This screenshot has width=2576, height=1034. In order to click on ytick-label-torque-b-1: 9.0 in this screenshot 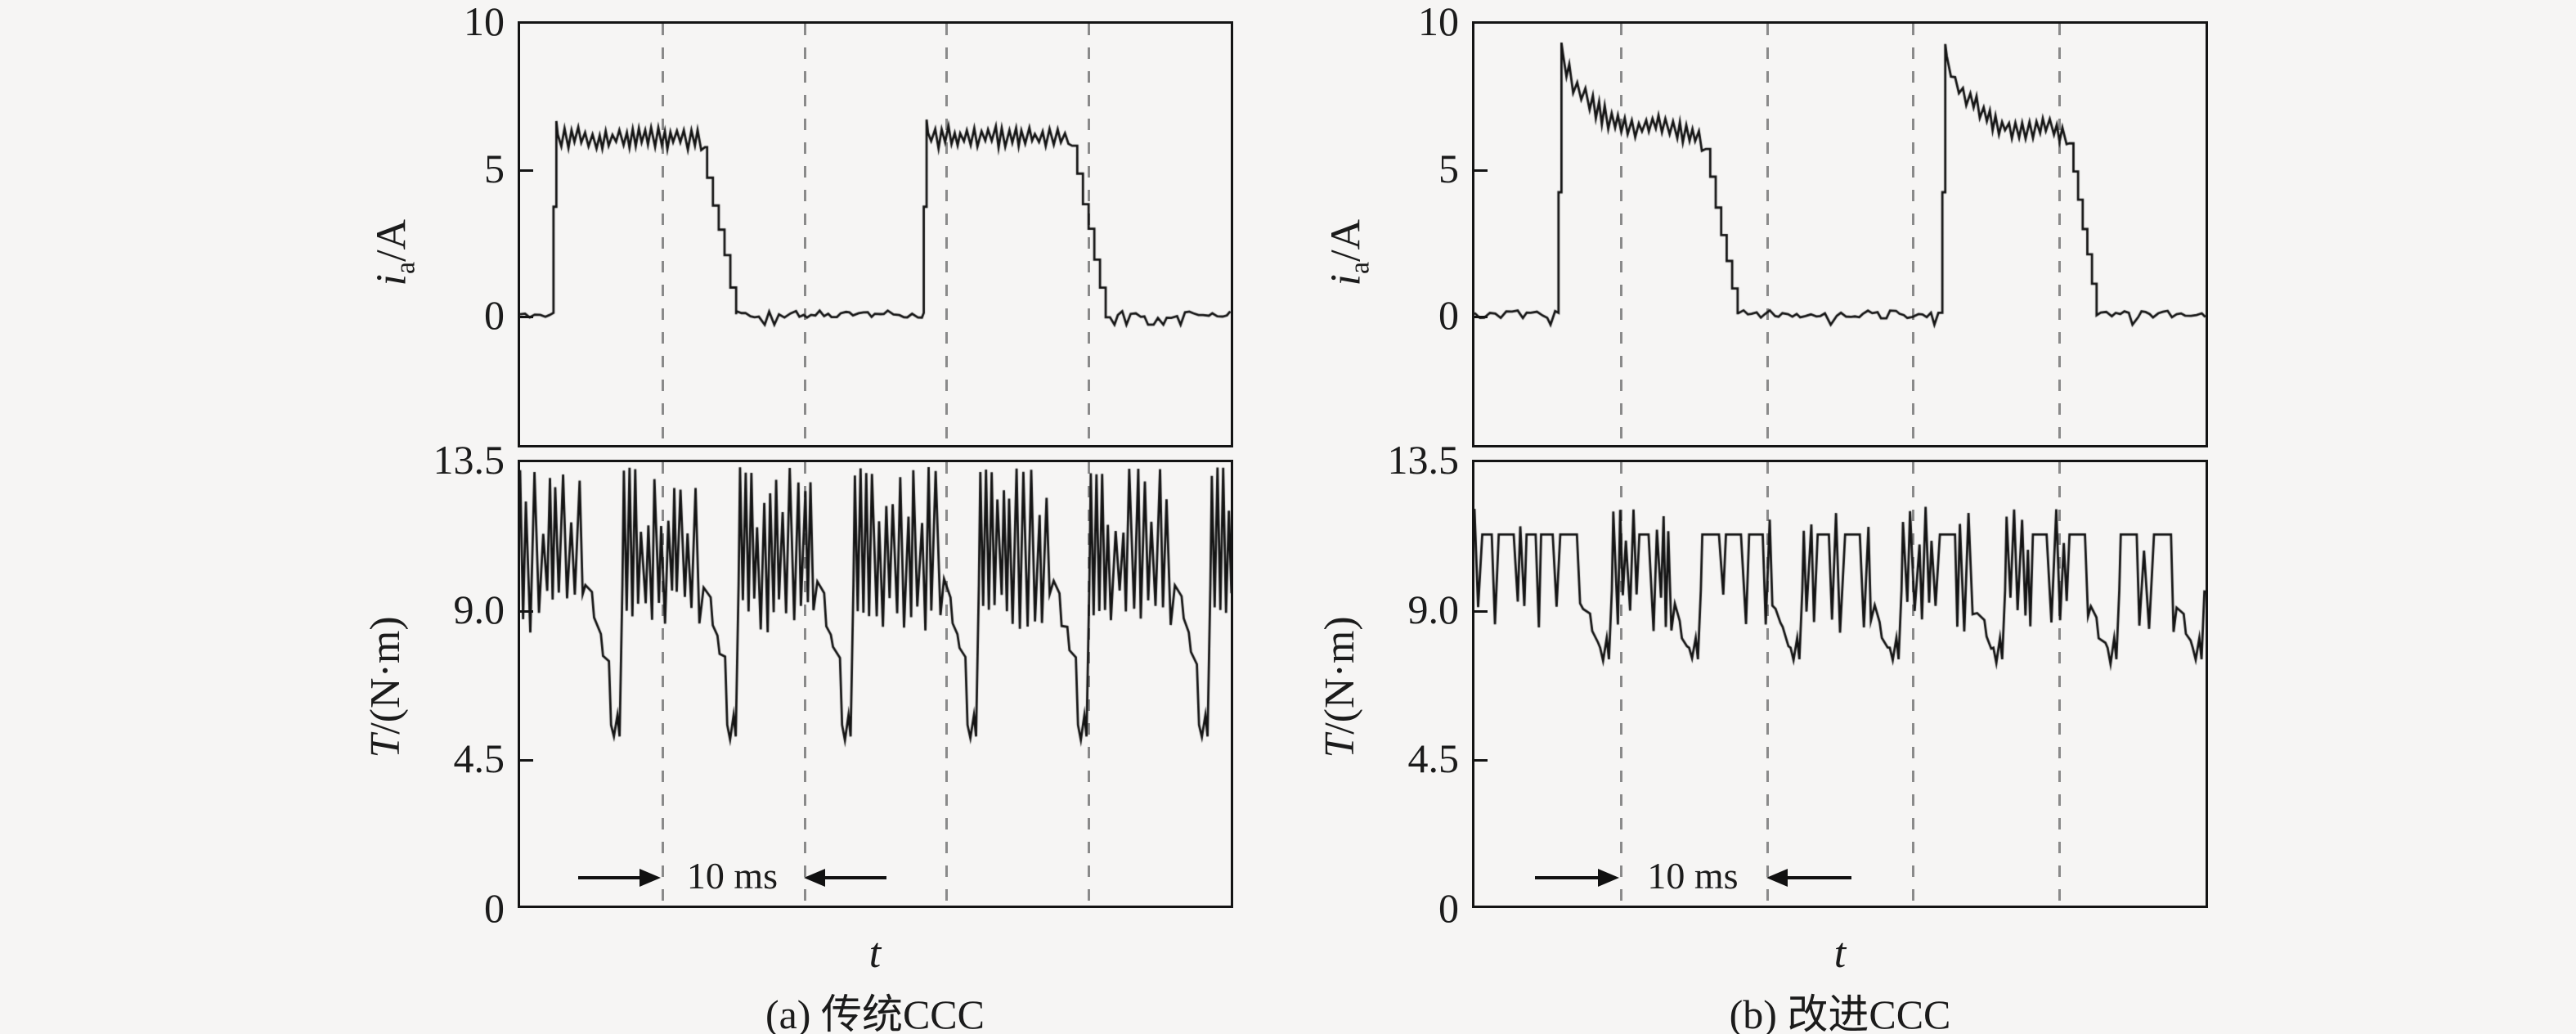, I will do `click(1434, 609)`.